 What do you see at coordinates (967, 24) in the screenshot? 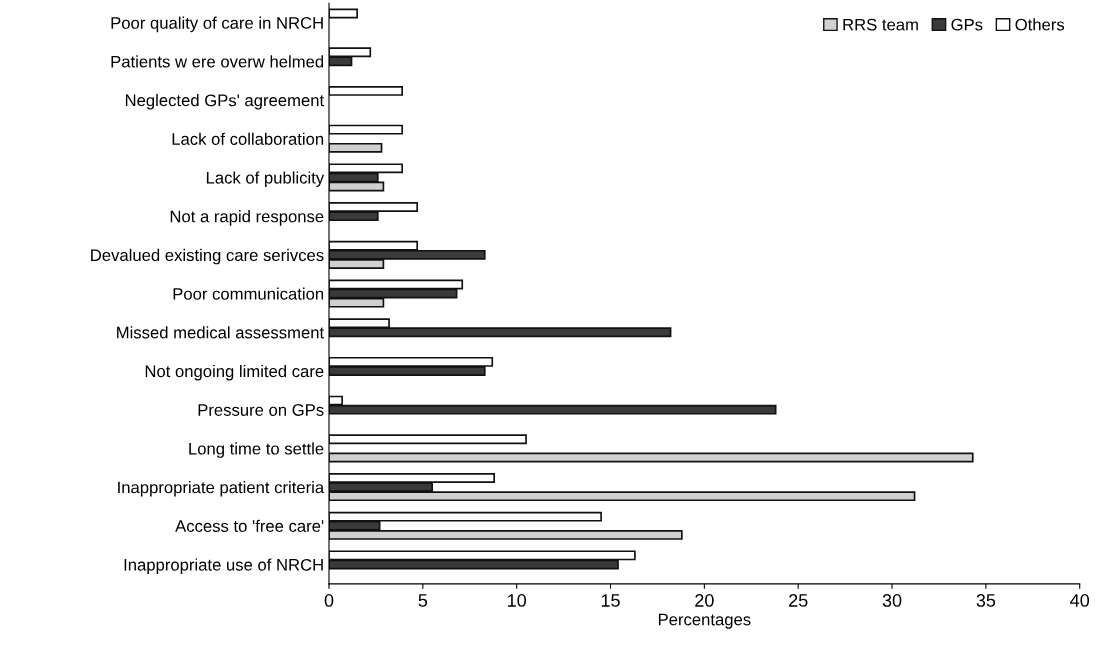
I see `legend-label: GPs` at bounding box center [967, 24].